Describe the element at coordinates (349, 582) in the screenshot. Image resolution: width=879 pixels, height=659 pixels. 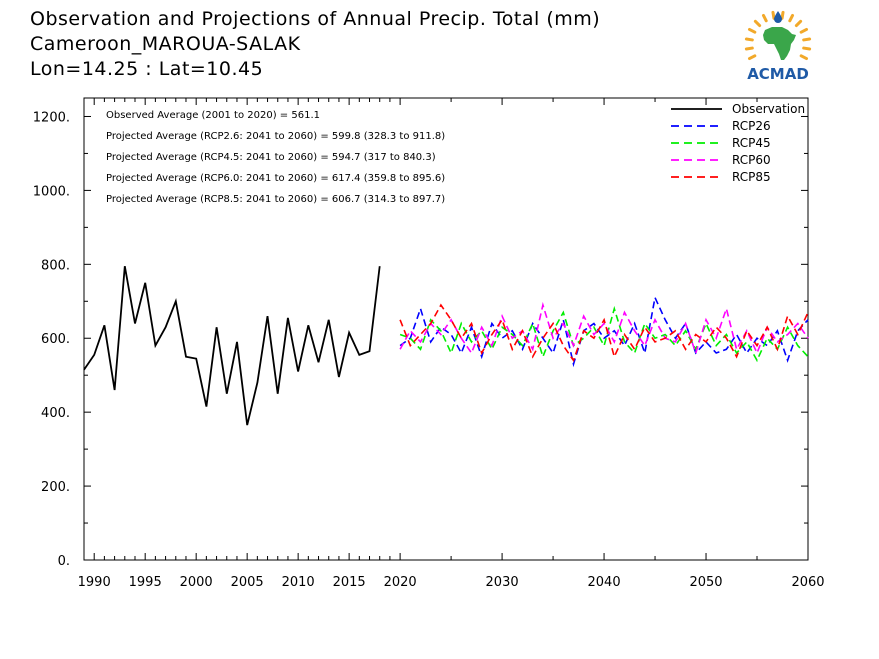
I see `x-tick-label: 2015` at that location.